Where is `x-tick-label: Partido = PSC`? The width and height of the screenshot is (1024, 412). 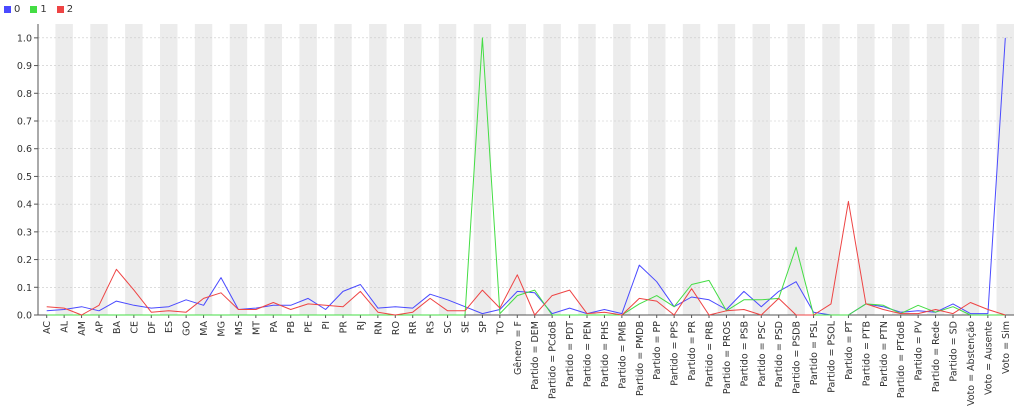
x-tick-label: Partido = PSC is located at coordinates (762, 354).